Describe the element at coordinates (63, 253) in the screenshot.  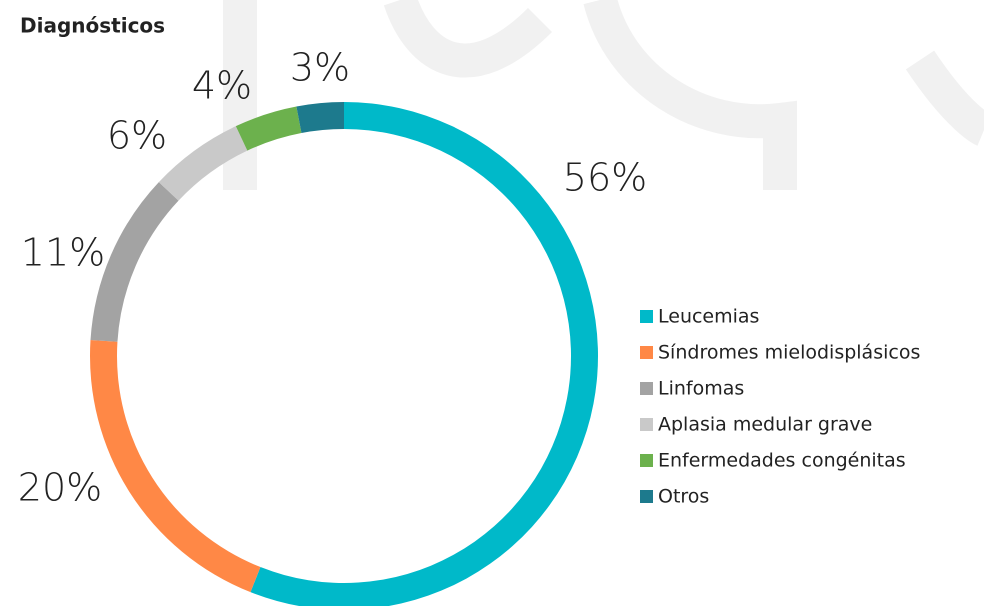
I see `data-label: 11%` at that location.